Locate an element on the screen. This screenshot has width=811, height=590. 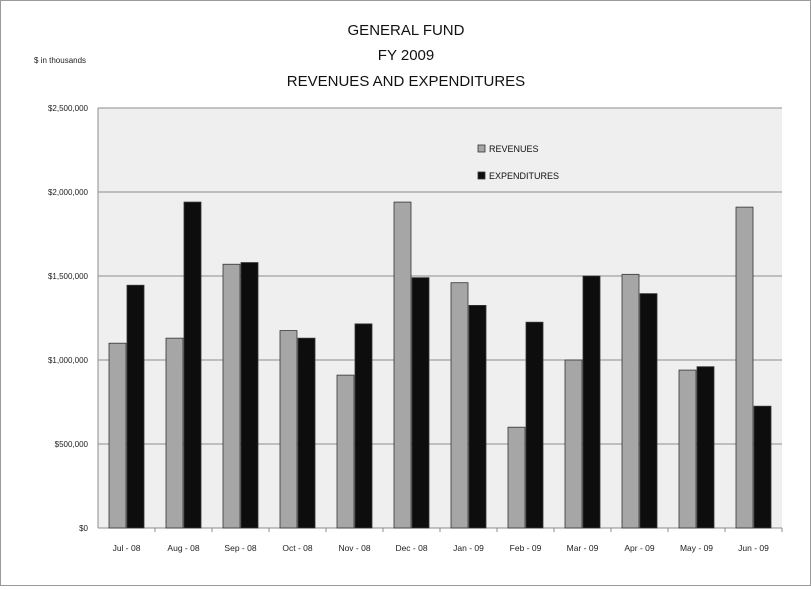
x-tick-label: Oct - 08 is located at coordinates (297, 548).